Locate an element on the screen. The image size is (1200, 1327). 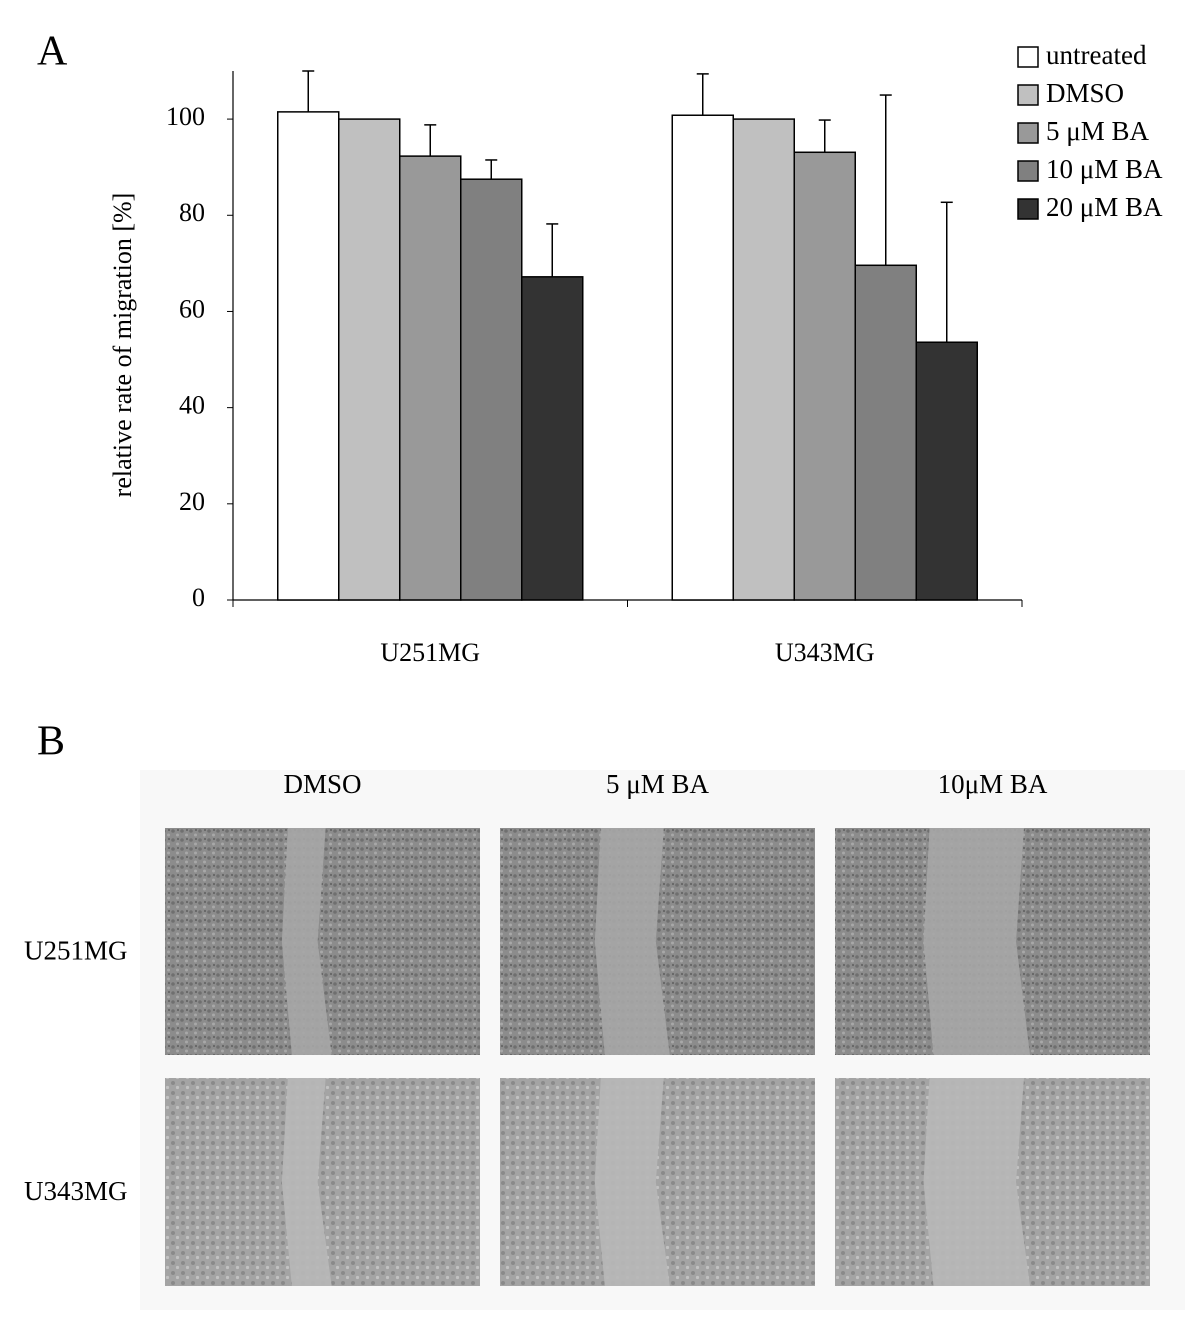
y-tick-label: 100 is located at coordinates (185, 116).